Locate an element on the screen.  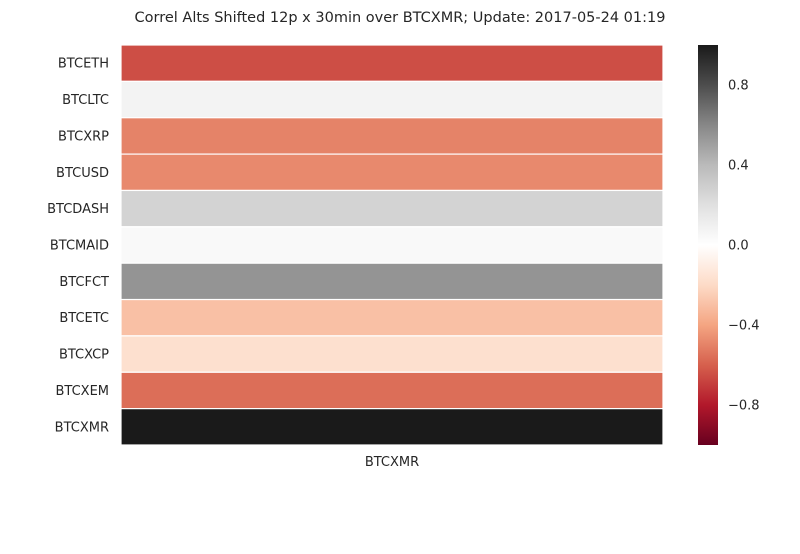
y-tick-label: BTCXCP is located at coordinates (84, 355).